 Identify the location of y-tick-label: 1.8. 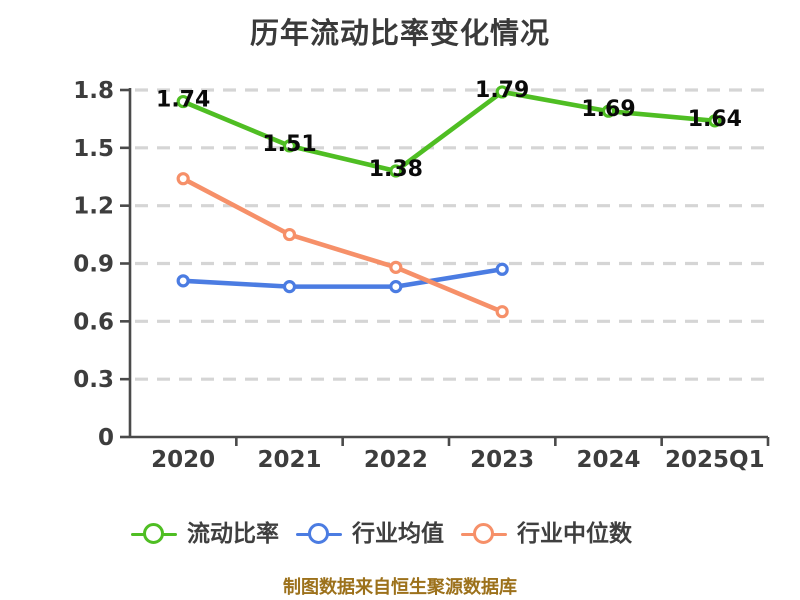
(93, 91).